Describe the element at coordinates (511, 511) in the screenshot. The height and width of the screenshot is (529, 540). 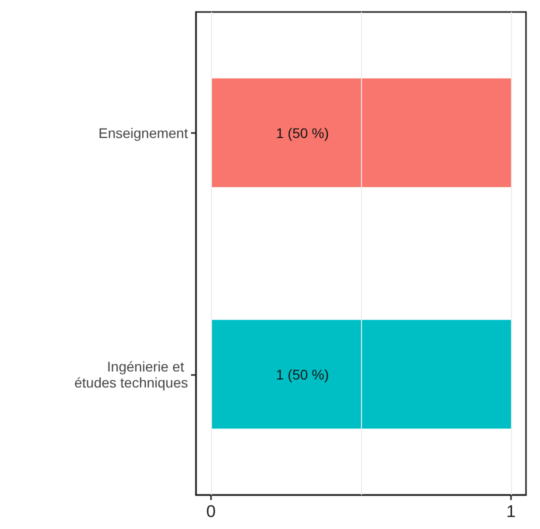
I see `x-tick-label: 1` at that location.